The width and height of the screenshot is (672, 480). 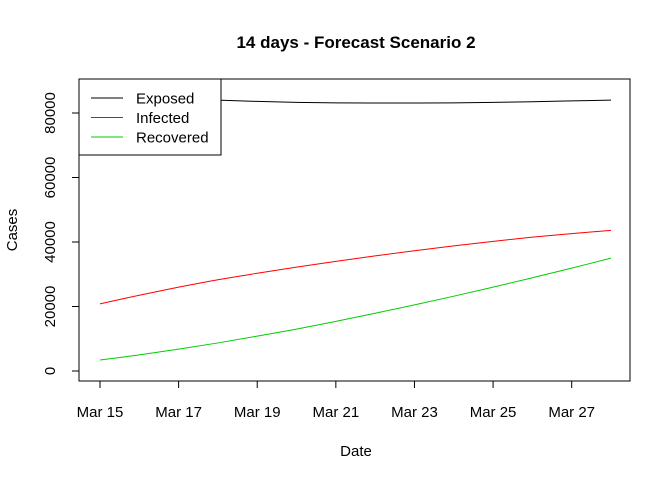 I want to click on x-axis-label: Date, so click(x=356, y=451).